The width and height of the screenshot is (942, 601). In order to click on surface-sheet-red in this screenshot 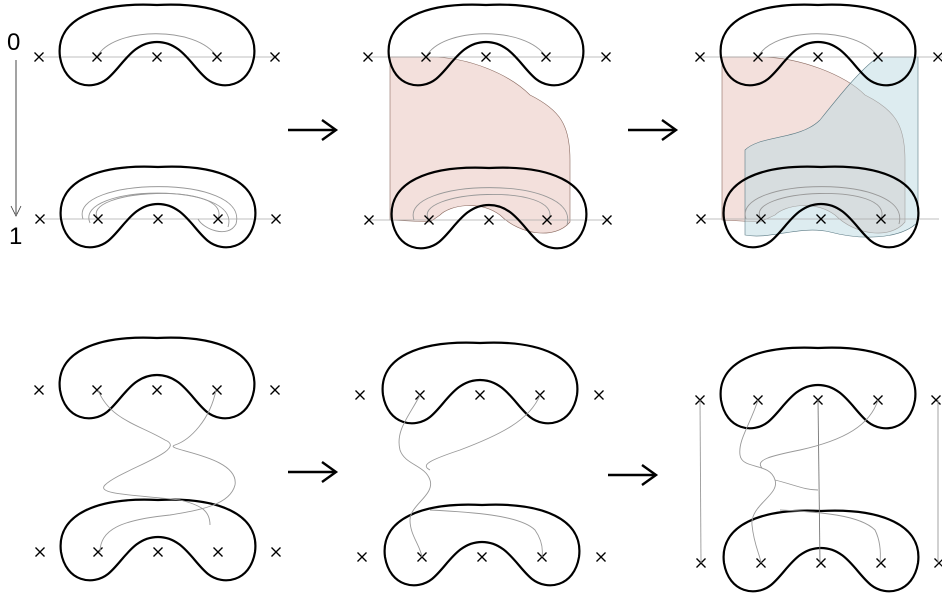, I will do `click(480, 145)`.